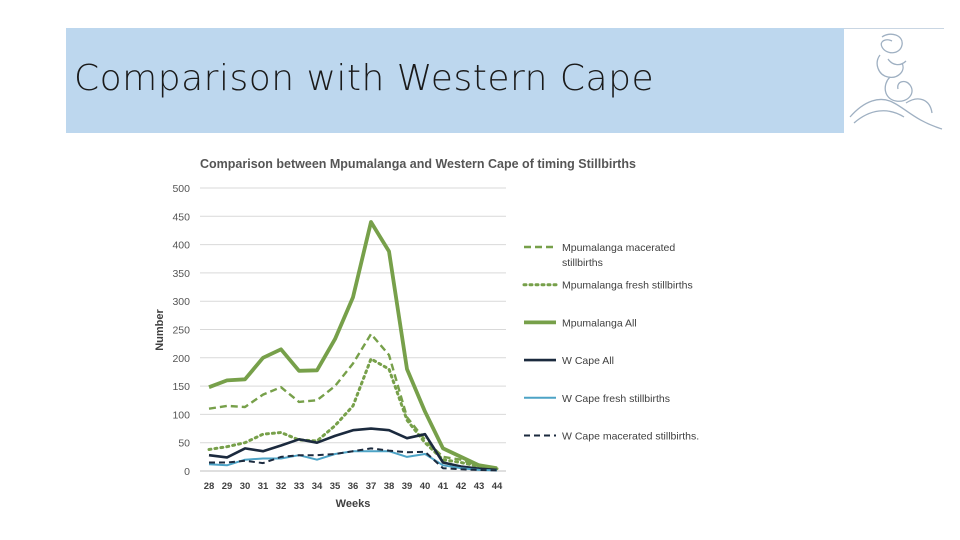 This screenshot has height=540, width=960. I want to click on x-tick-label: 28, so click(209, 486).